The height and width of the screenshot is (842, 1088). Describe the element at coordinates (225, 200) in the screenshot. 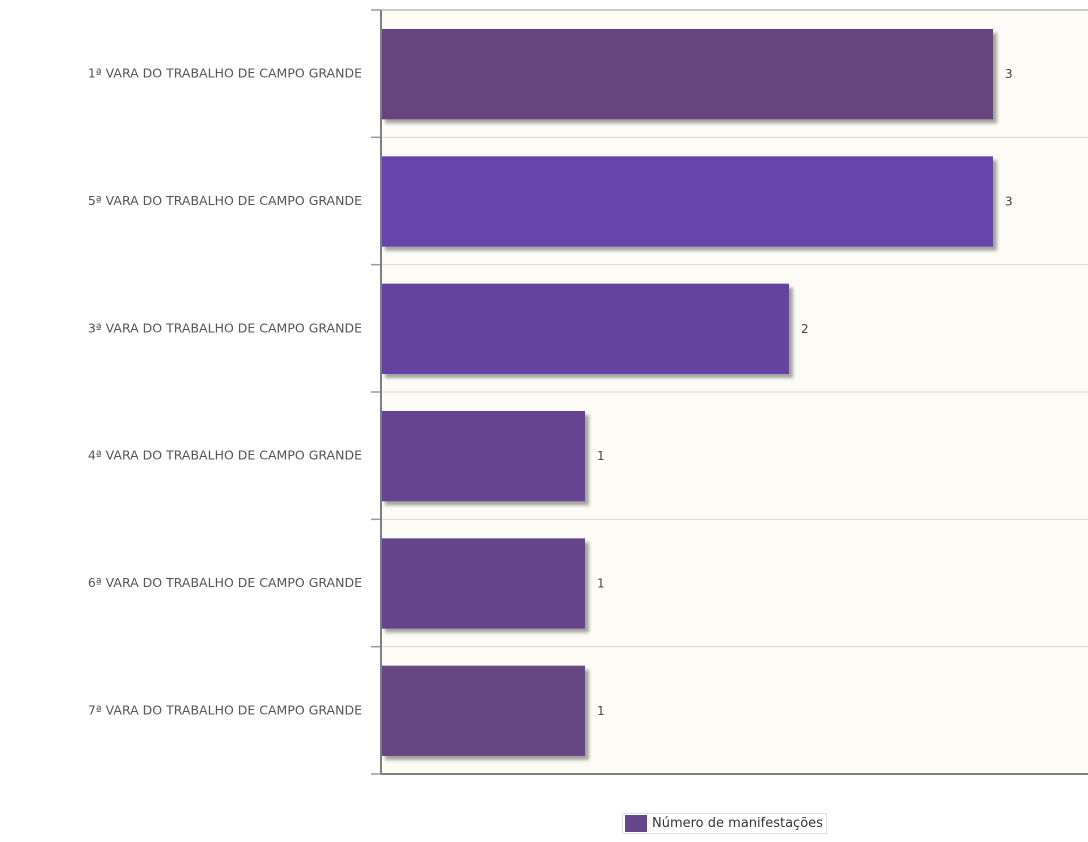

I see `category-label: 5ª VARA DO TRABALHO DE CAMPO GRANDE` at that location.